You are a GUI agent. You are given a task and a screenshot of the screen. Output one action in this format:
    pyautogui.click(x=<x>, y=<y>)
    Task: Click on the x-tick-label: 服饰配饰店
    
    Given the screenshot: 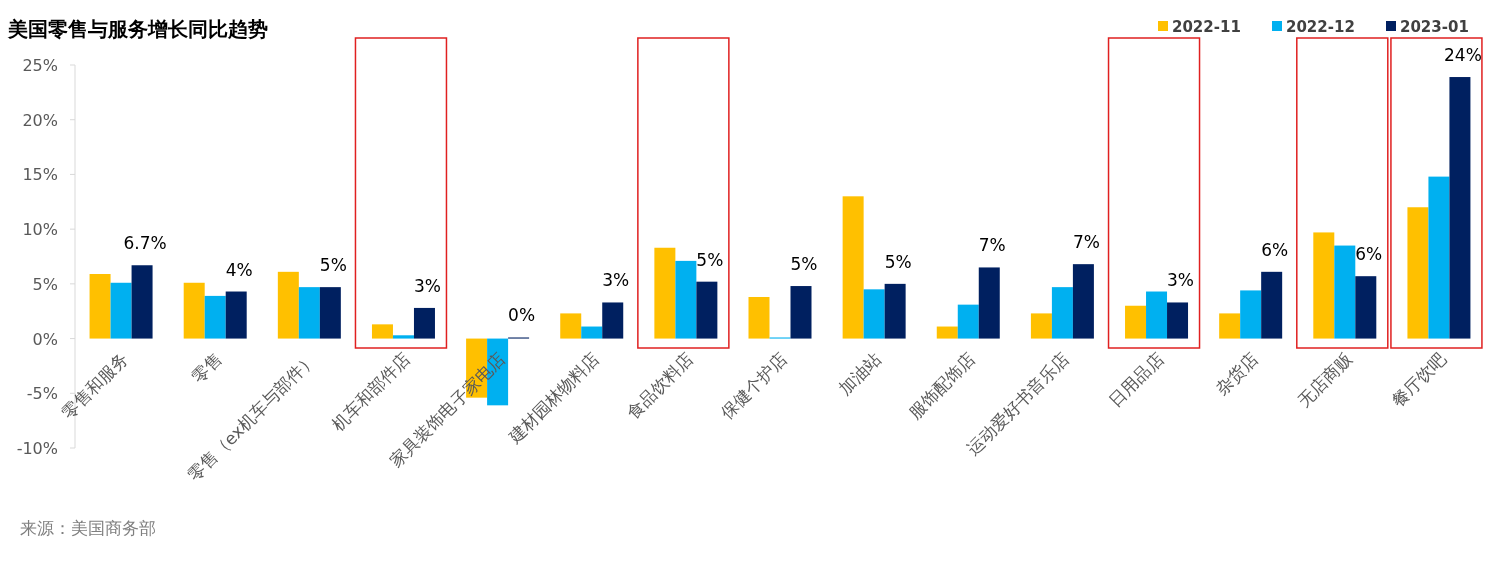 What is the action you would take?
    pyautogui.click(x=942, y=385)
    